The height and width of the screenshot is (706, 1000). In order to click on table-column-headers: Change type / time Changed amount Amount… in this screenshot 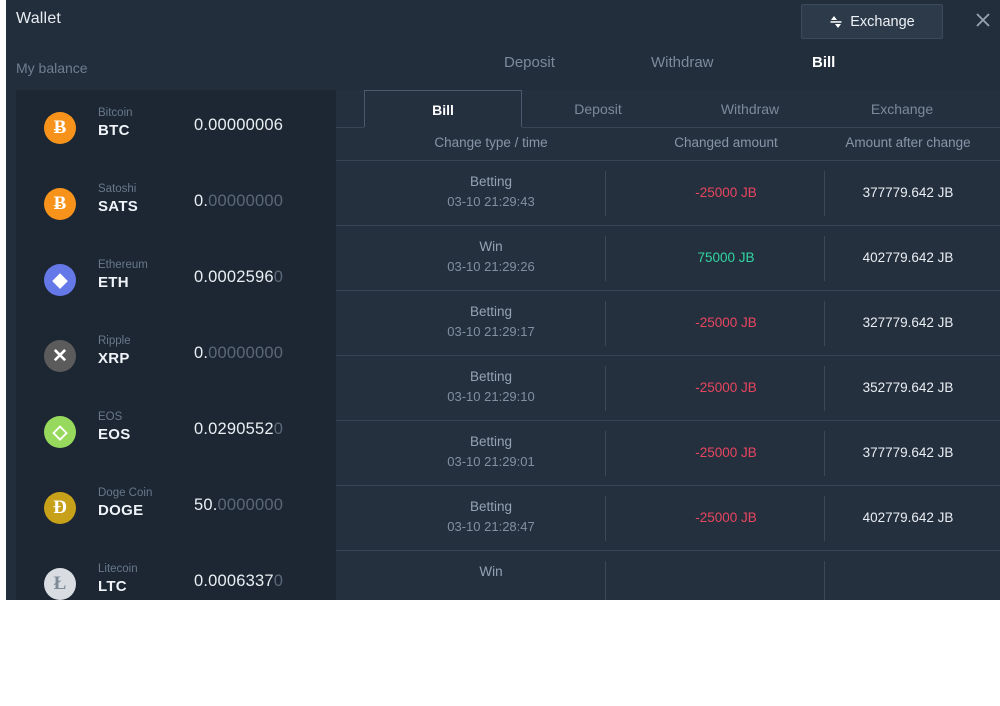, I will do `click(668, 144)`.